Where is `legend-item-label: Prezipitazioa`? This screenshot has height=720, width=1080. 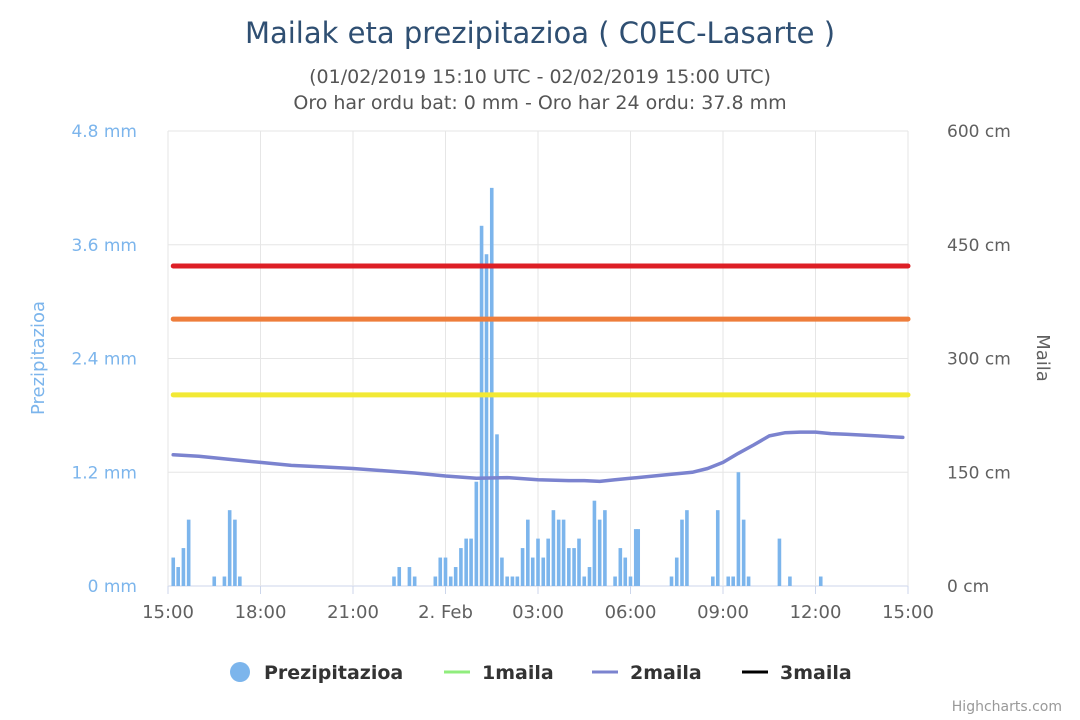 legend-item-label: Prezipitazioa is located at coordinates (333, 673).